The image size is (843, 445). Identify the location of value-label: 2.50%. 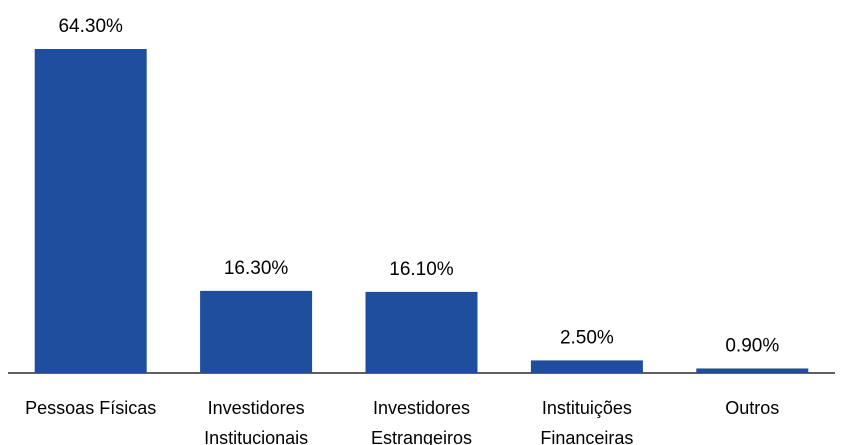
(587, 337).